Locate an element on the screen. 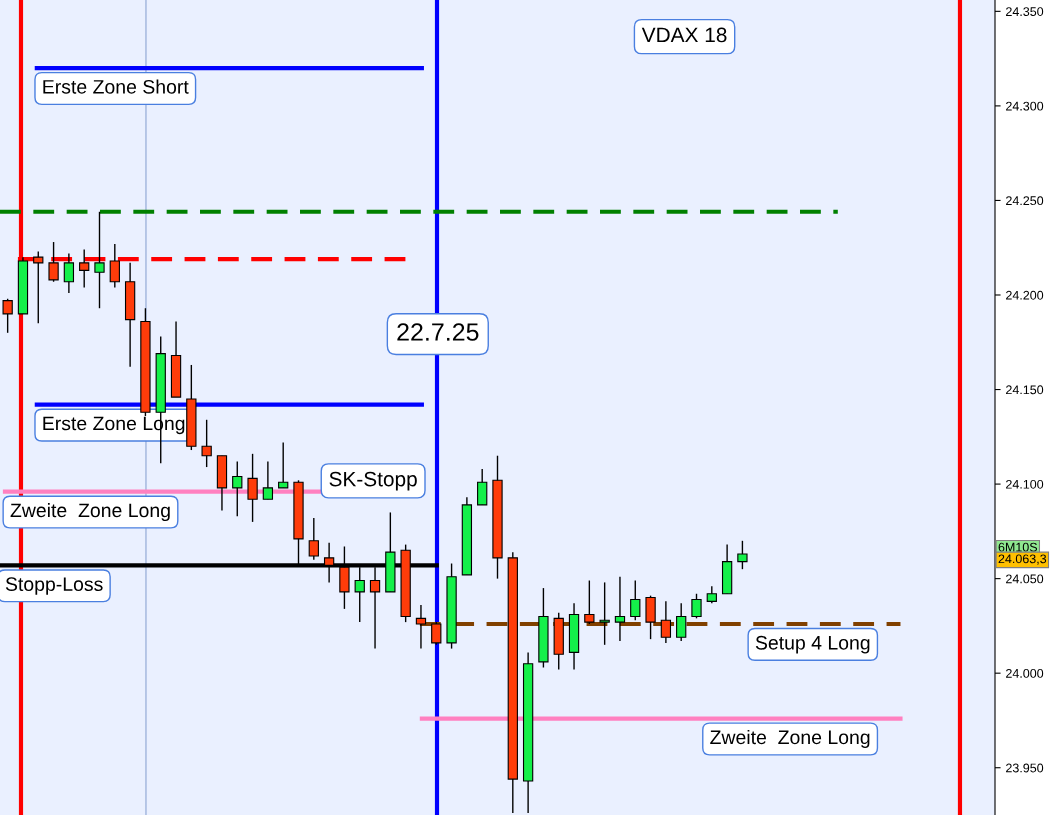 Image resolution: width=1053 pixels, height=815 pixels. y-tick-label: 24.100 is located at coordinates (1025, 484).